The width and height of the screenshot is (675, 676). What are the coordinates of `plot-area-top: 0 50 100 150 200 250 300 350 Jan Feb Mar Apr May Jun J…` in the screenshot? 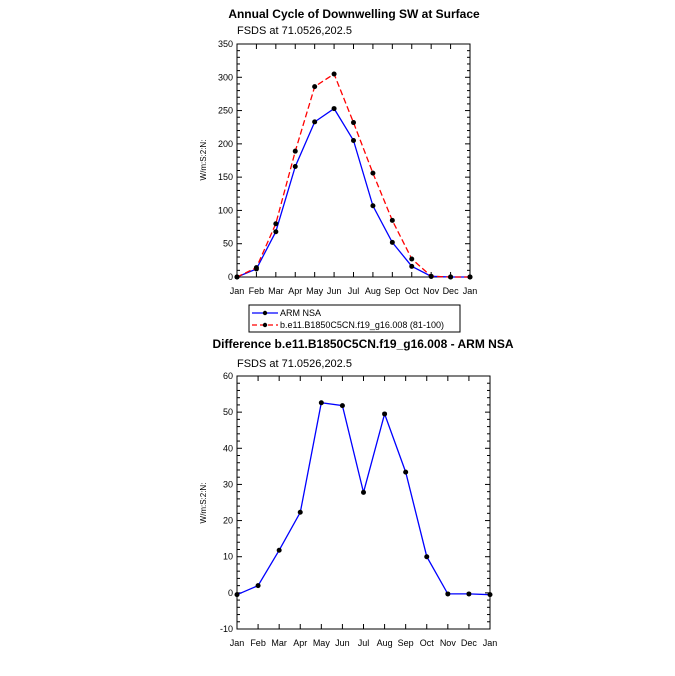 It's located at (347, 167).